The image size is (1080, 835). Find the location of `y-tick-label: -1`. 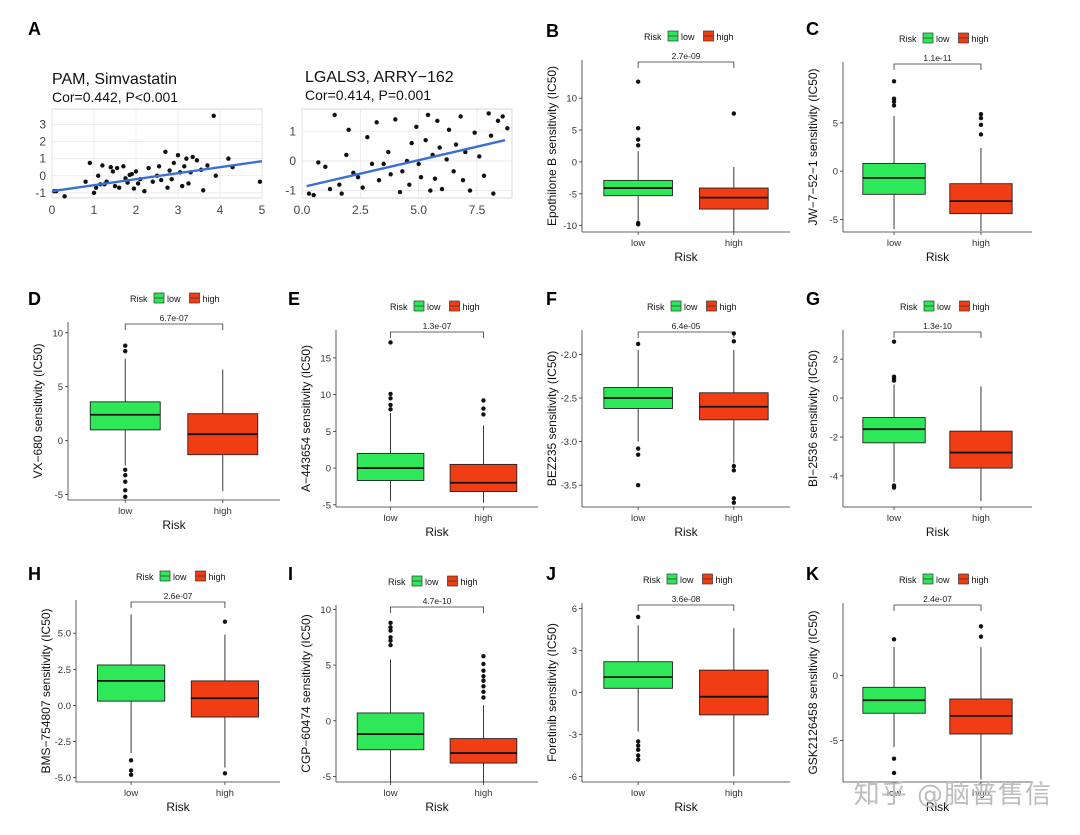

y-tick-label: -1 is located at coordinates (290, 191).